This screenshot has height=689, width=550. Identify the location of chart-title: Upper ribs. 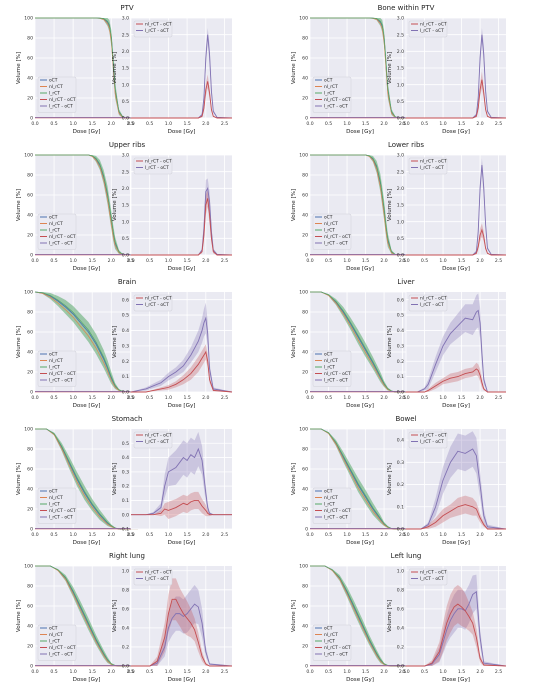
(127, 145).